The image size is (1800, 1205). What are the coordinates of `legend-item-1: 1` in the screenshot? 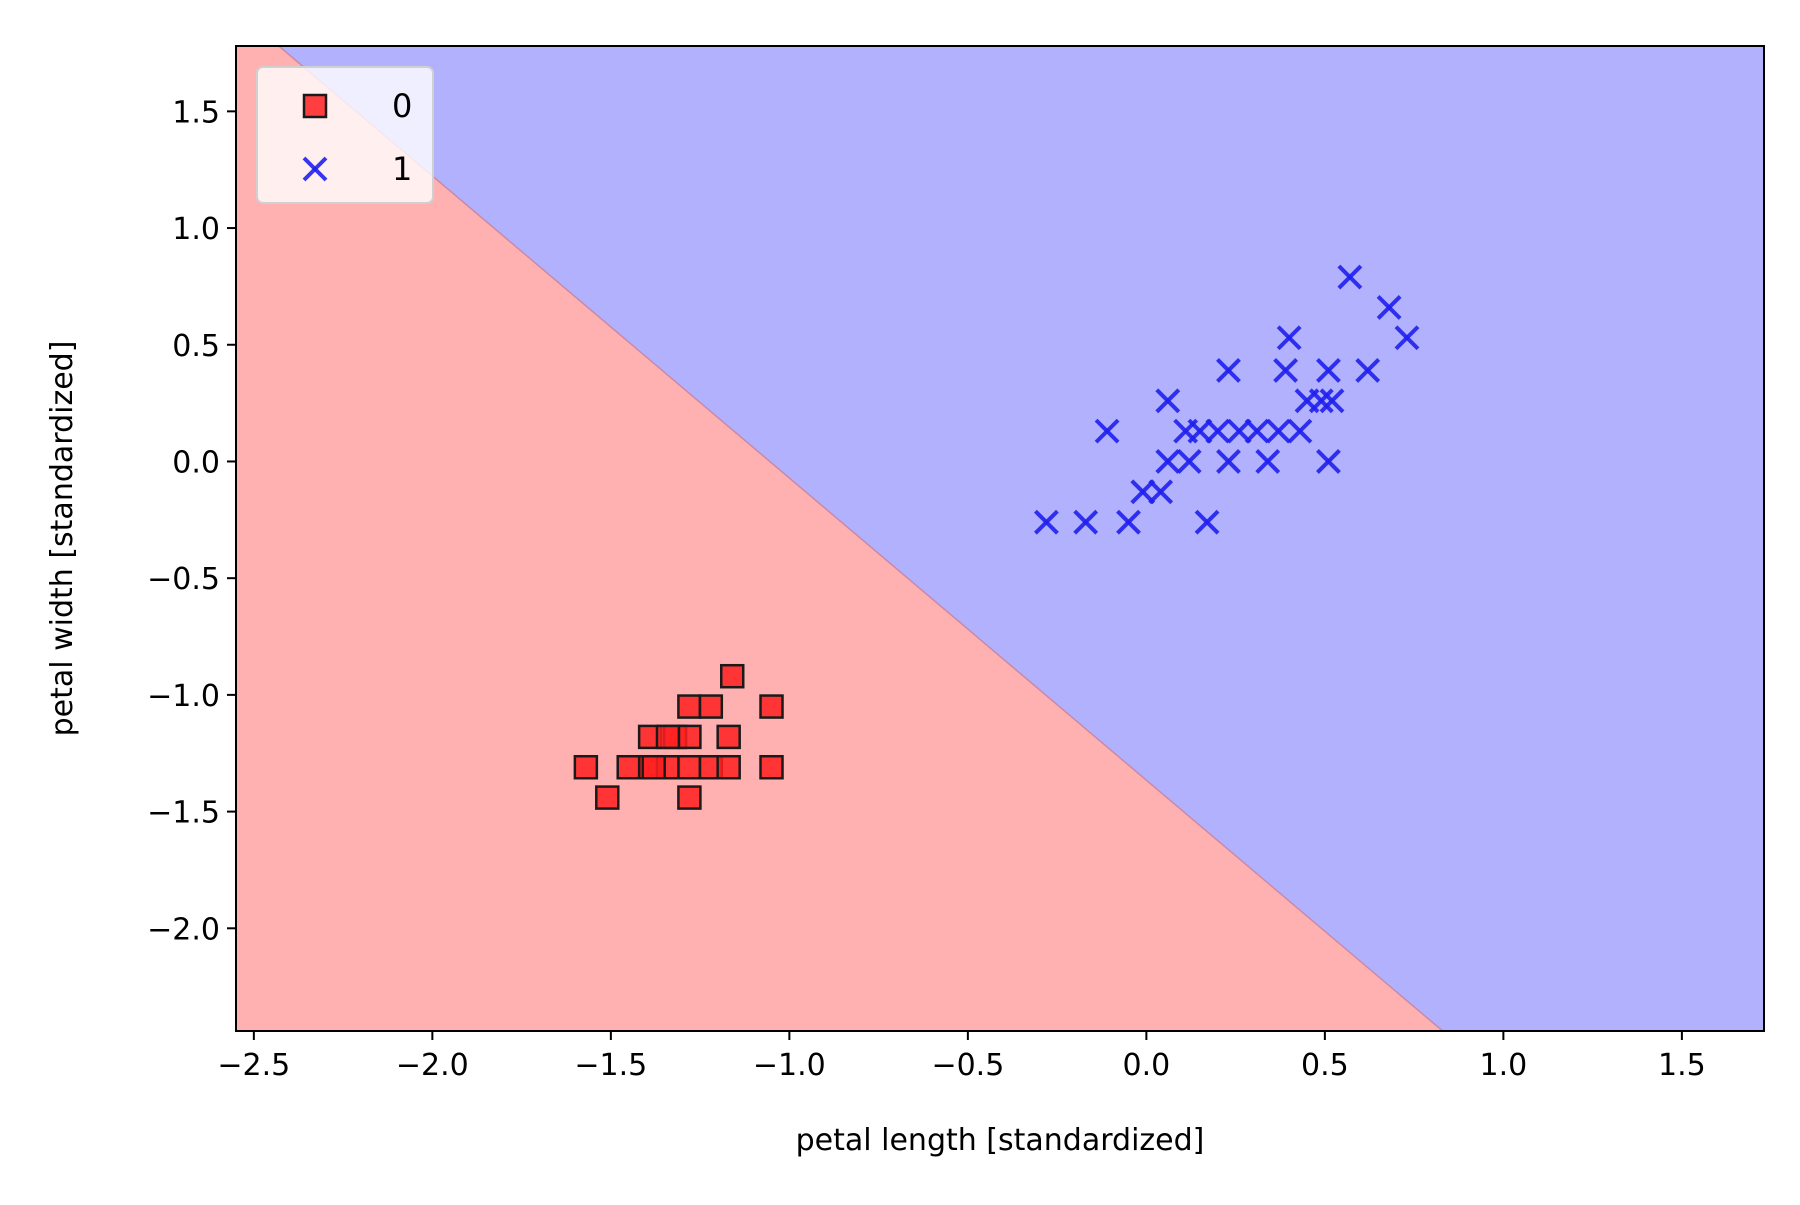 It's located at (357, 169).